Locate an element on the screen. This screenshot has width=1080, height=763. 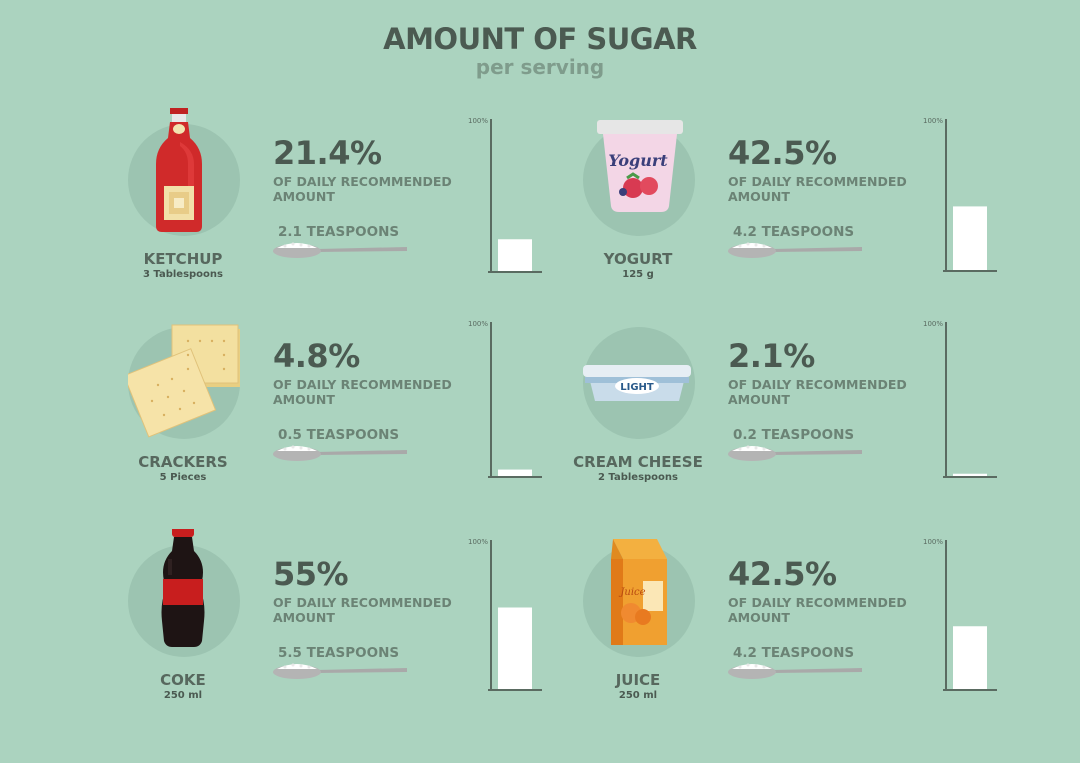
percent-value: 2.1% is located at coordinates (771, 356).